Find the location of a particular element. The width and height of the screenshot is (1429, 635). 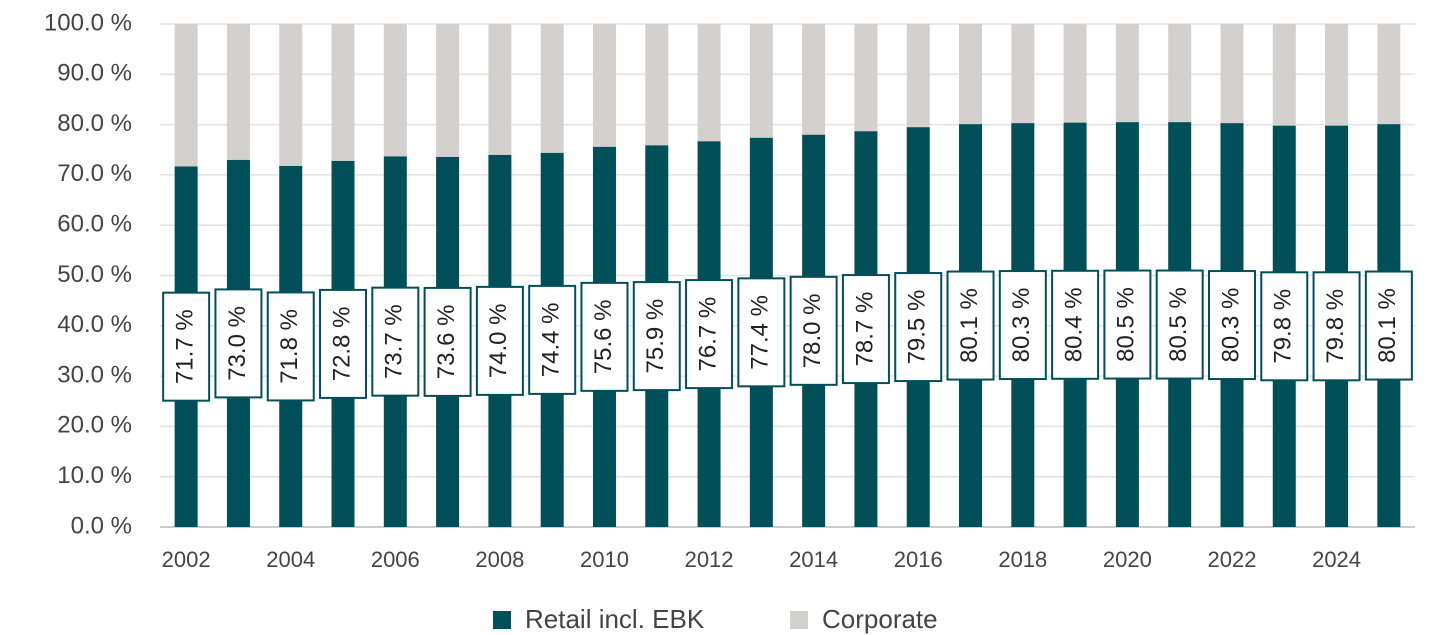

x-tick-label: 2002 is located at coordinates (186, 559).